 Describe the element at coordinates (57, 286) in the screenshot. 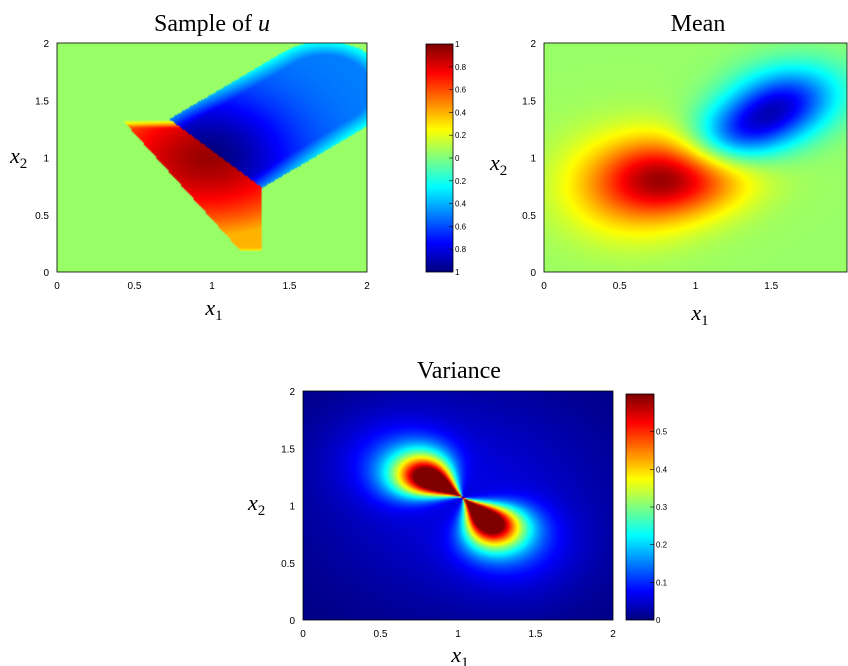

I see `sample-xtick-label: 0` at that location.